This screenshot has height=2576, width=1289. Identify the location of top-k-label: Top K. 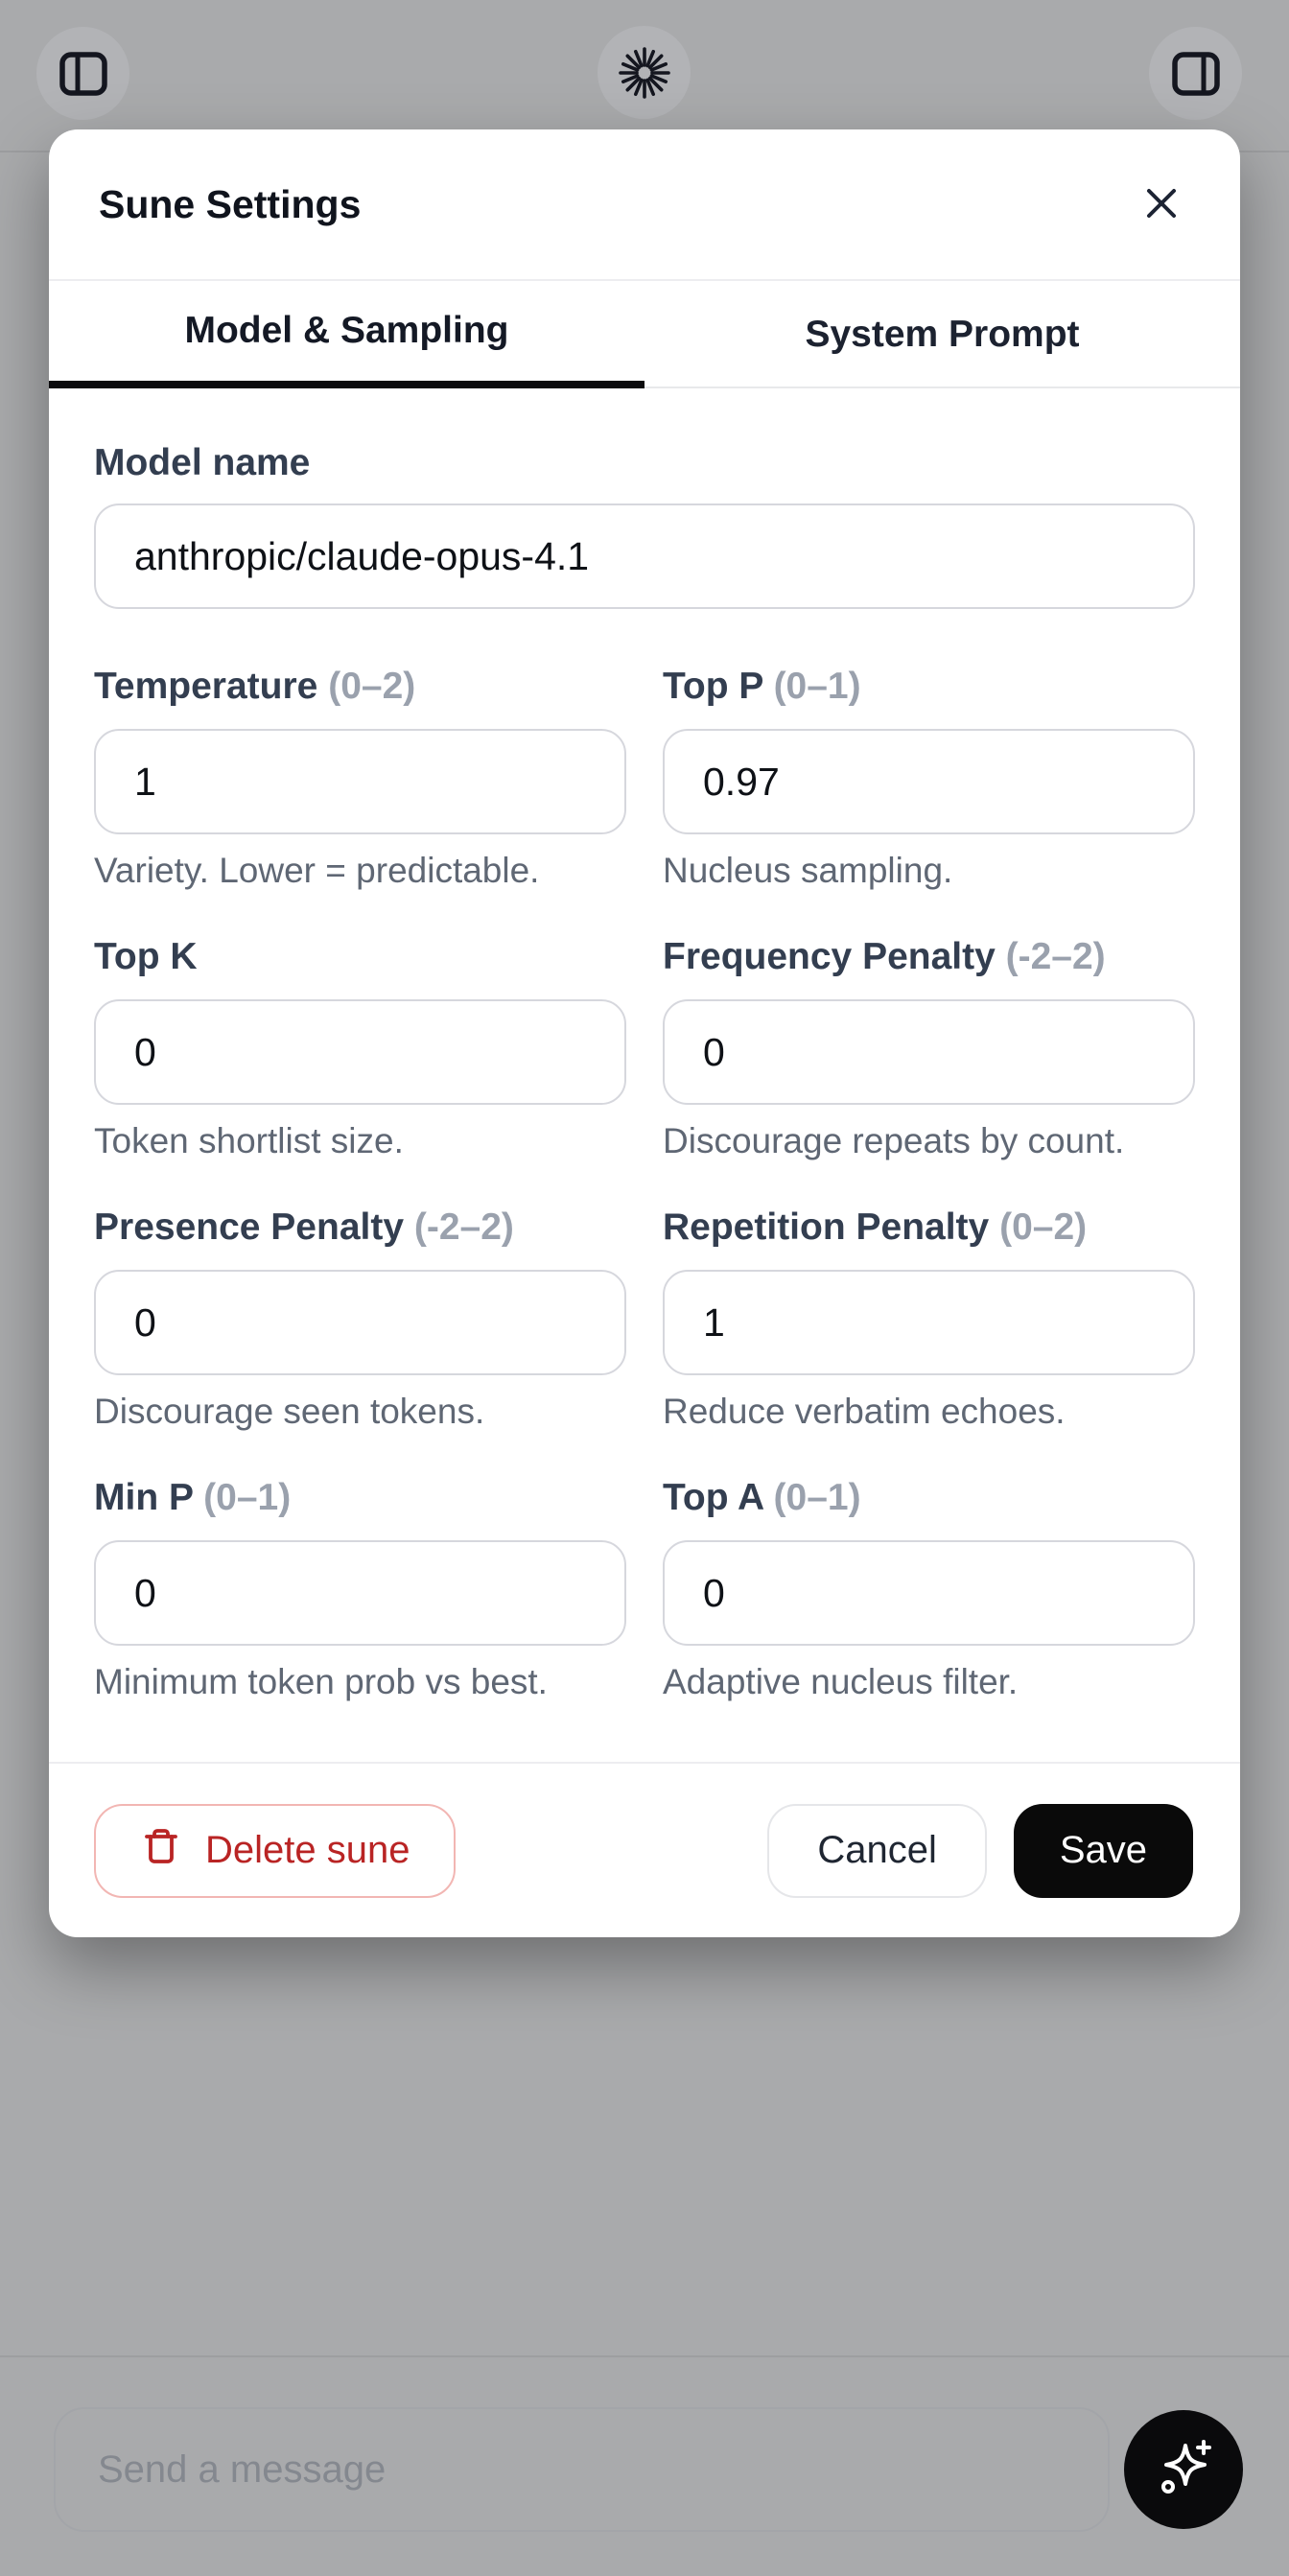
(146, 956).